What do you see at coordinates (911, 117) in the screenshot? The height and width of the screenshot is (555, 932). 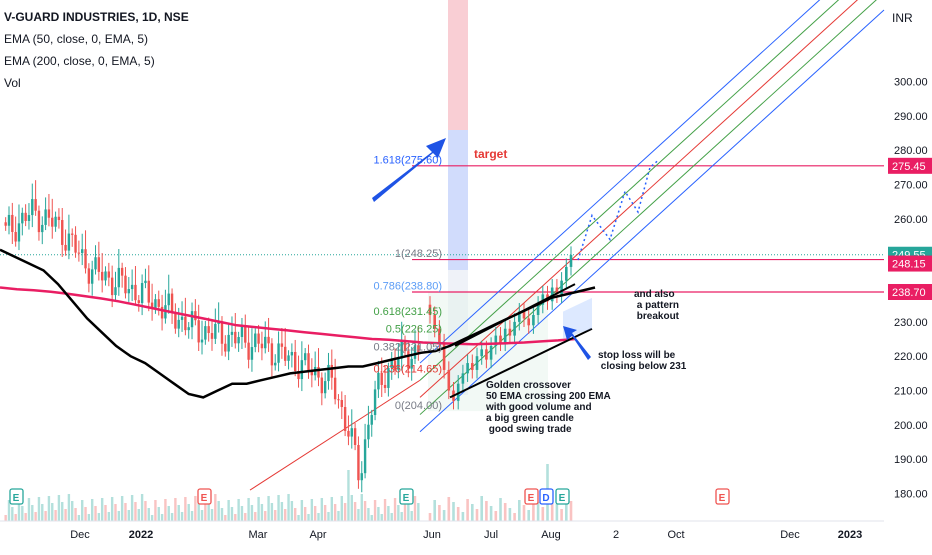 I see `price-tick-1: 290.00` at bounding box center [911, 117].